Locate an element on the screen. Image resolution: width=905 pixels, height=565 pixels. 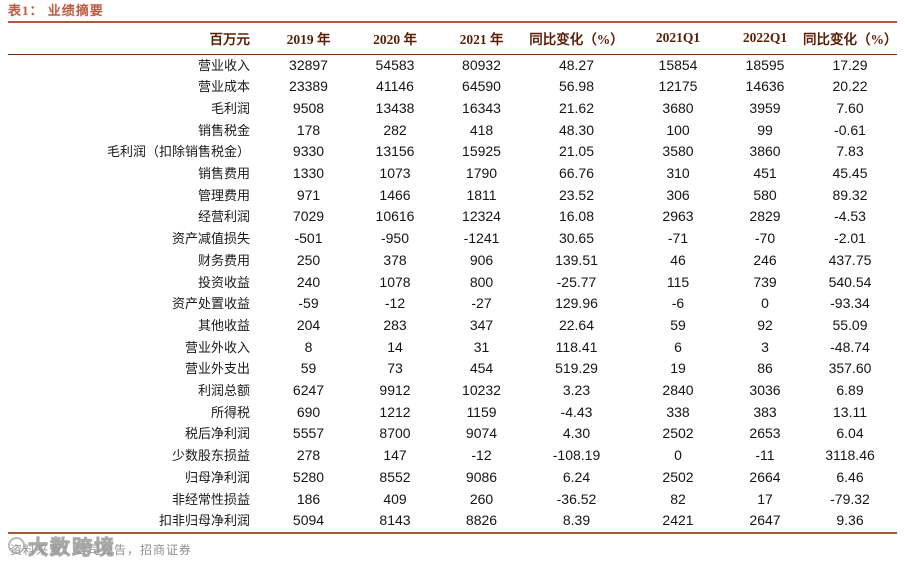
row-label: 财务费用 is located at coordinates (223, 260).